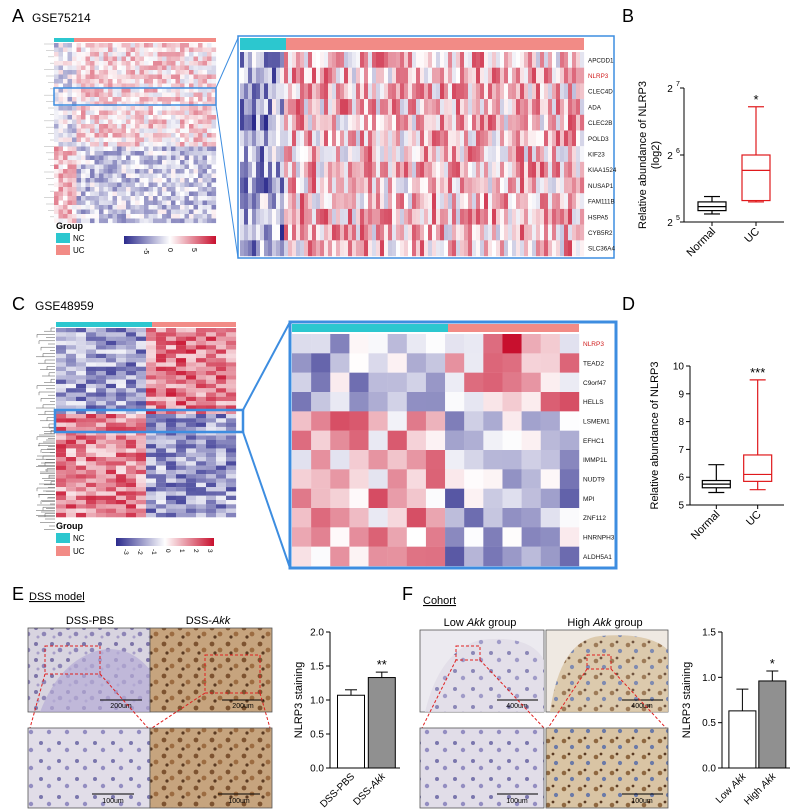 The width and height of the screenshot is (812, 811). What do you see at coordinates (687, 700) in the screenshot?
I see `y-axis-label: NLRP3 staining` at bounding box center [687, 700].